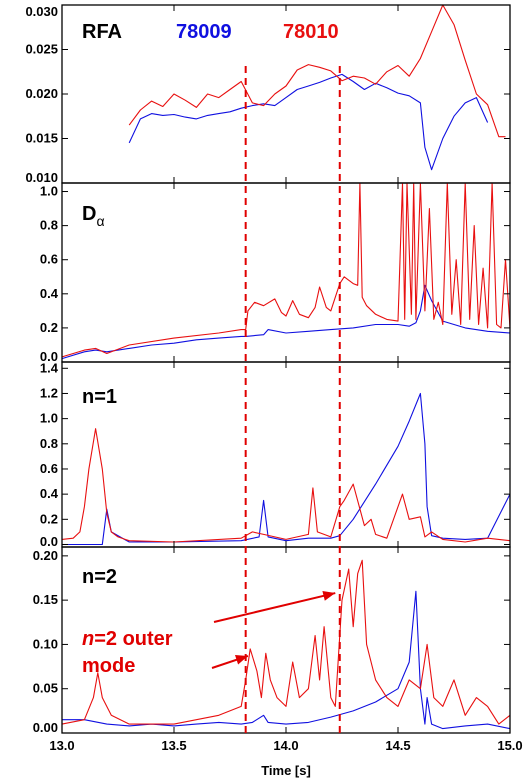 The height and width of the screenshot is (780, 524). What do you see at coordinates (41, 177) in the screenshot?
I see `y-tick-label: 0.010` at bounding box center [41, 177].